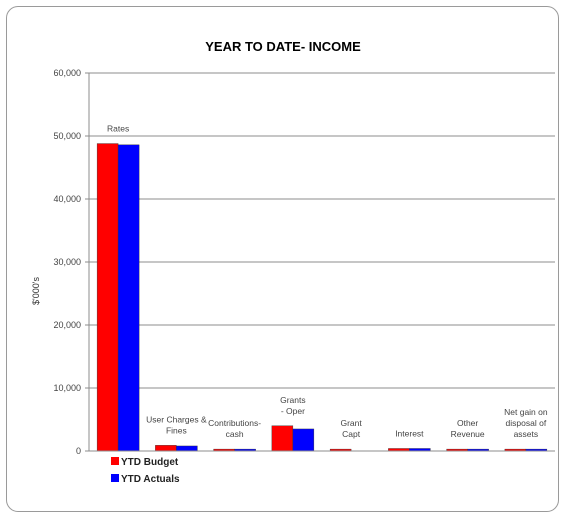 Image resolution: width=567 pixels, height=520 pixels. I want to click on legend: YTD Budget YTD Actuals, so click(145, 471).